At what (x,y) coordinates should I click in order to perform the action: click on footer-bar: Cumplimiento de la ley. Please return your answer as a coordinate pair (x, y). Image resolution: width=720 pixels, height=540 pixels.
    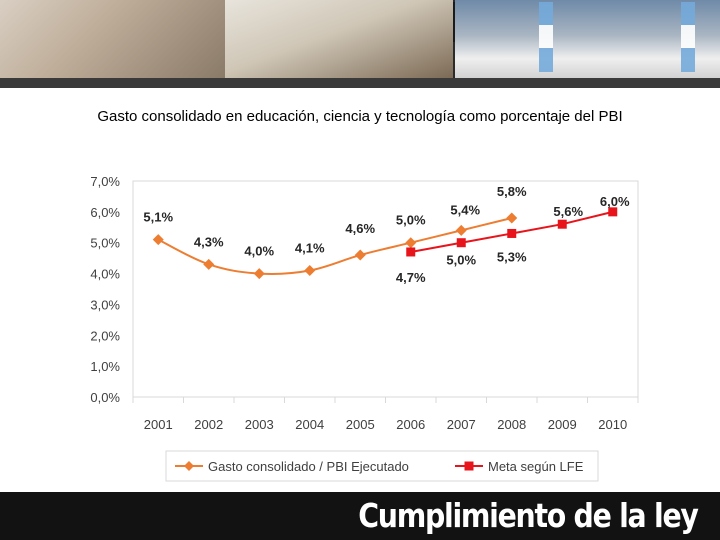
    Looking at the image, I should click on (360, 516).